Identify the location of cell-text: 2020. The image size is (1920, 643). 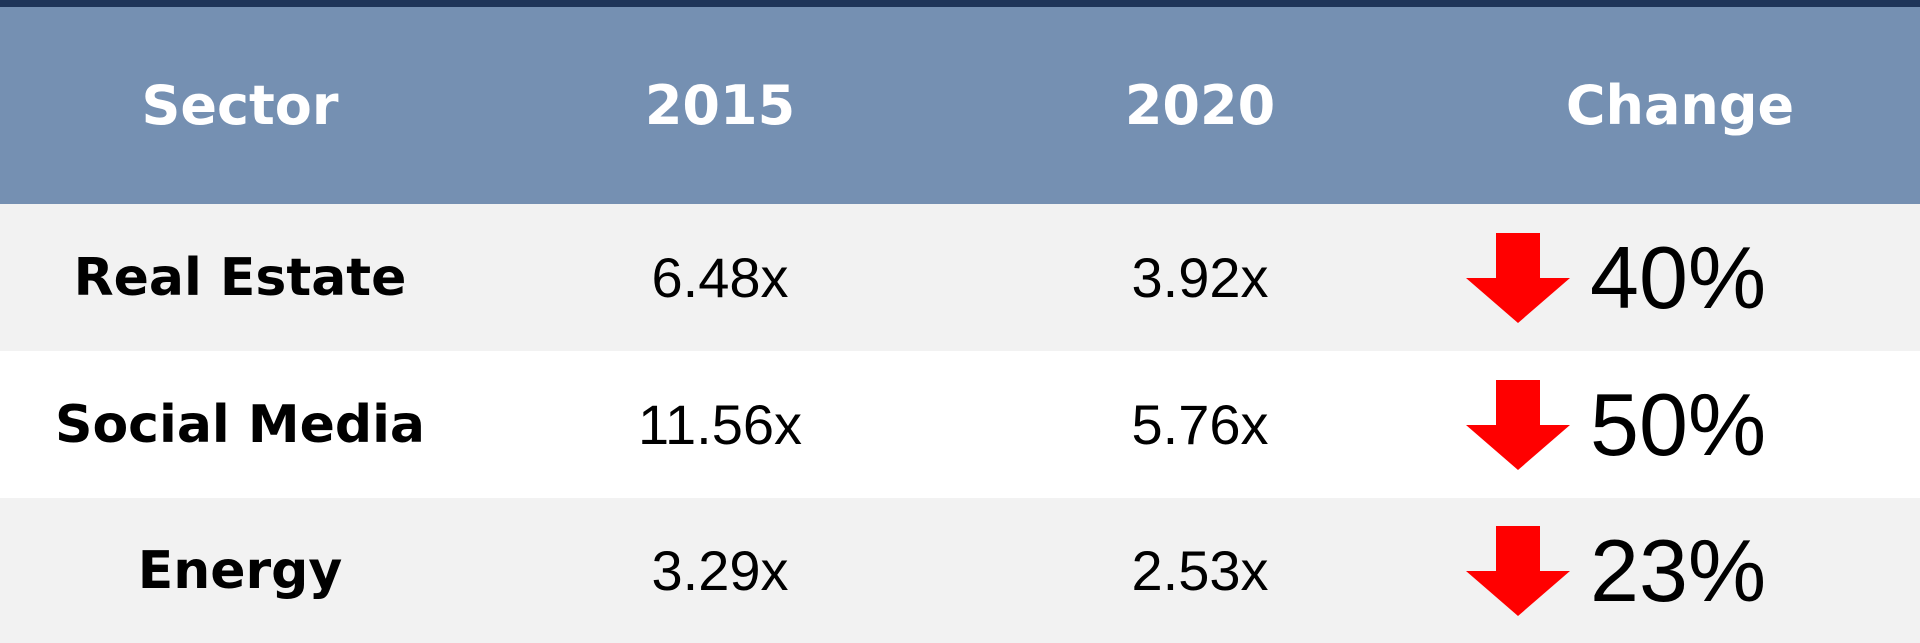
(1200, 105).